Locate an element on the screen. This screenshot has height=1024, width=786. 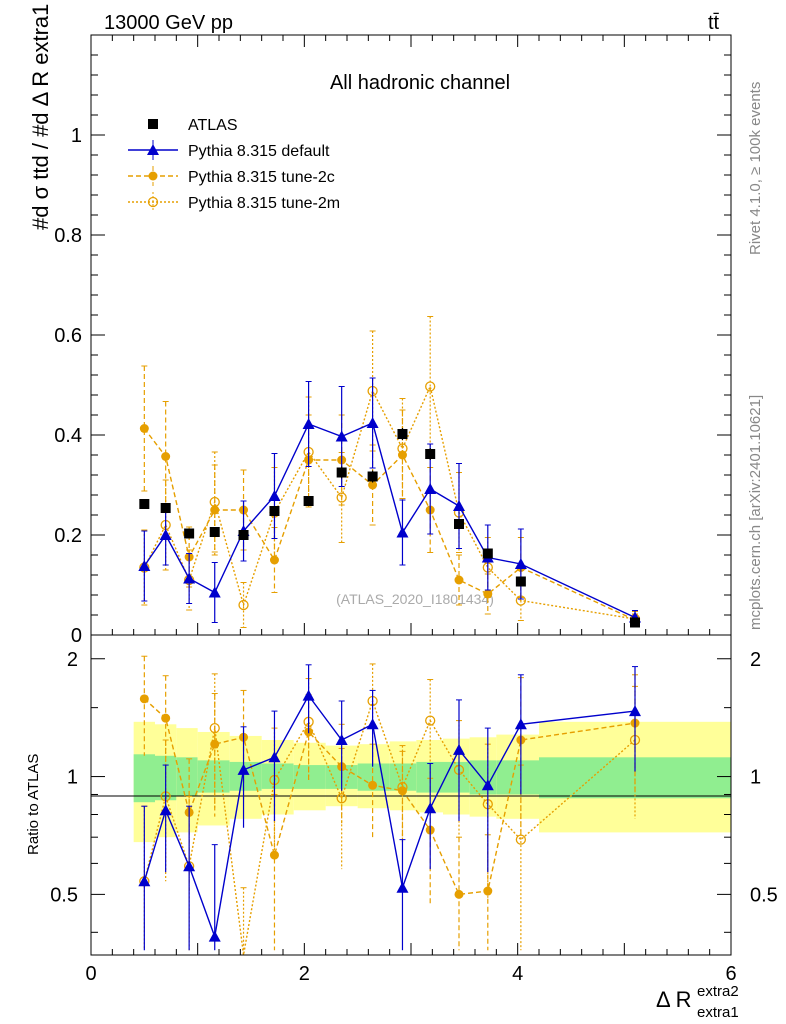
ratio-y-tick-label: 1 is located at coordinates (72, 778).